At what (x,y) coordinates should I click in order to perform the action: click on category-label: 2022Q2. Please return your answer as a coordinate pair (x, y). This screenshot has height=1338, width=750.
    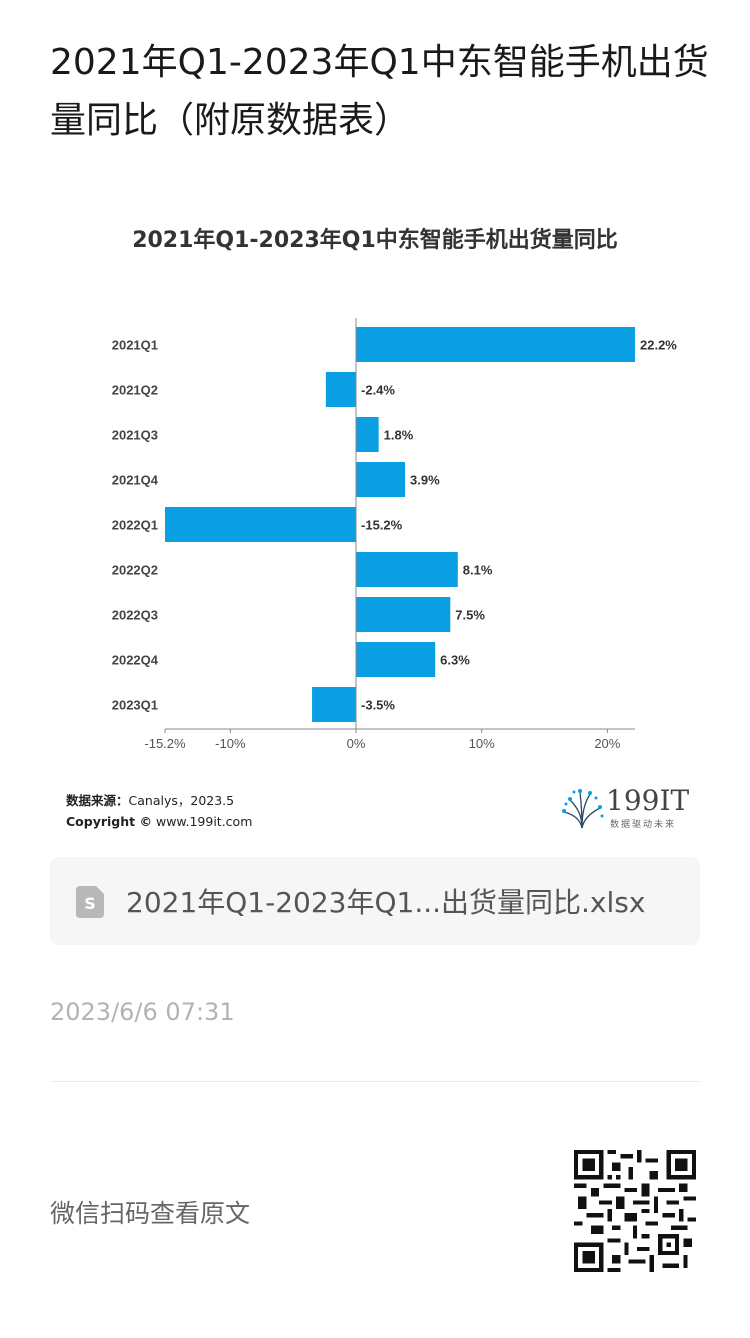
    Looking at the image, I should click on (135, 570).